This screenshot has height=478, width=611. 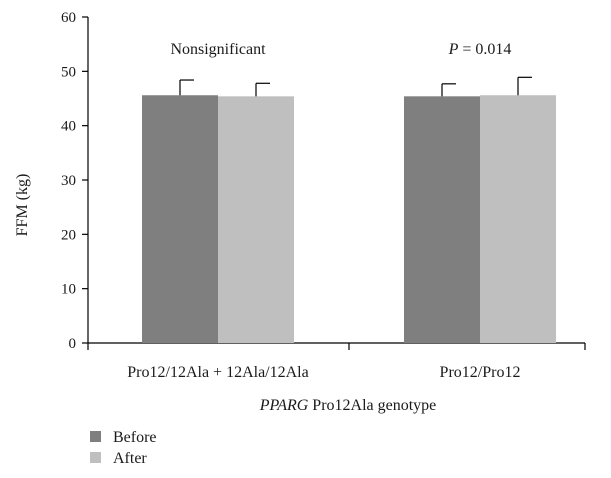 I want to click on x-axis: Pro12/12Ala + 12Ala/12Ala Pro12/Pro12, so click(x=336, y=361).